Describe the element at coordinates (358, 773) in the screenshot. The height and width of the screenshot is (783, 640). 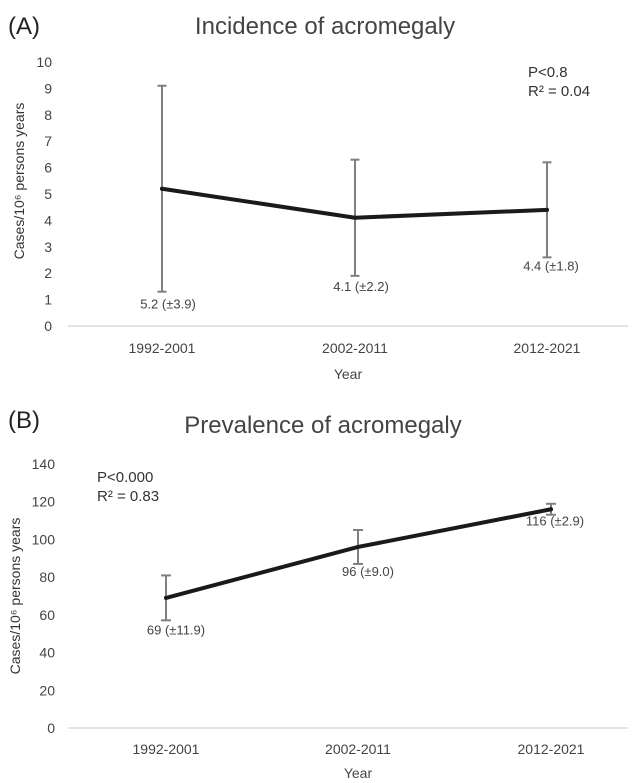
I see `x-axis-label-b: Year` at that location.